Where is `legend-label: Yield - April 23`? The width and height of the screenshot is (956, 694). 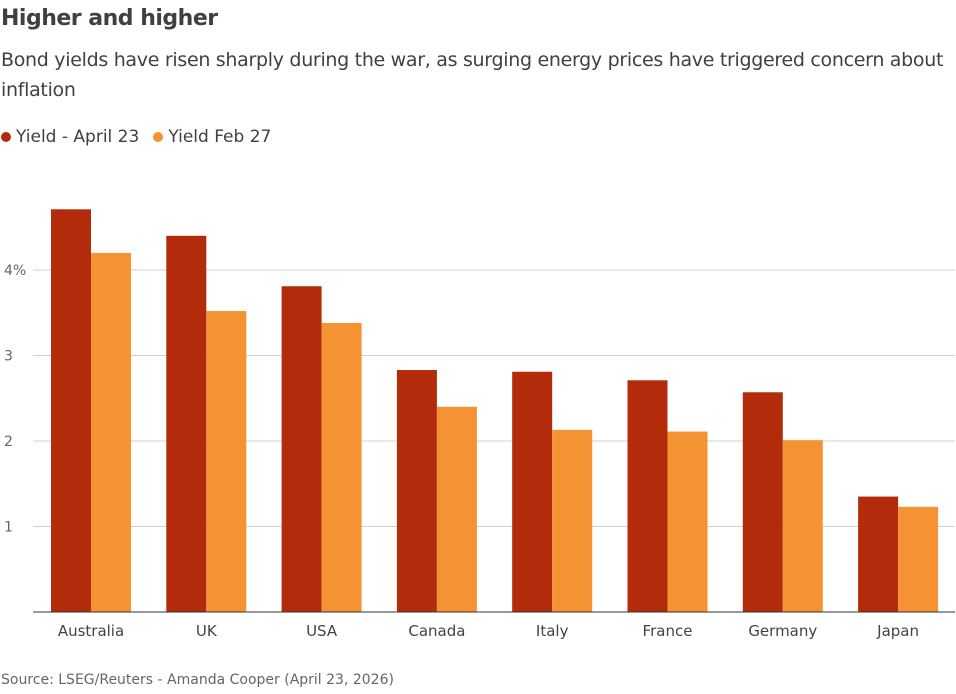 legend-label: Yield - April 23 is located at coordinates (78, 137).